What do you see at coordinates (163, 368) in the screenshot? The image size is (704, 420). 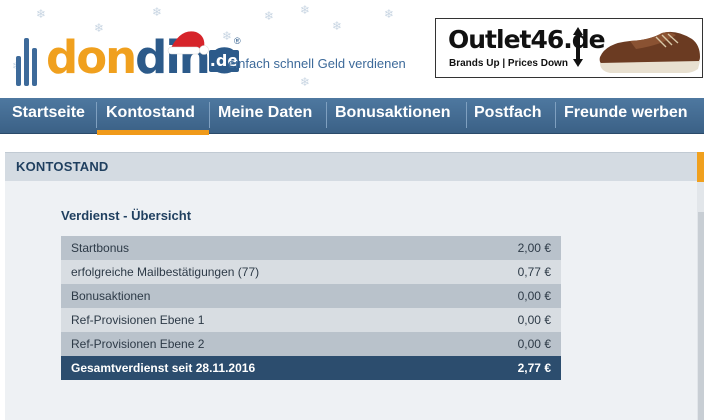 I see `total-label: Gesamtverdienst seit 28.11.2016` at bounding box center [163, 368].